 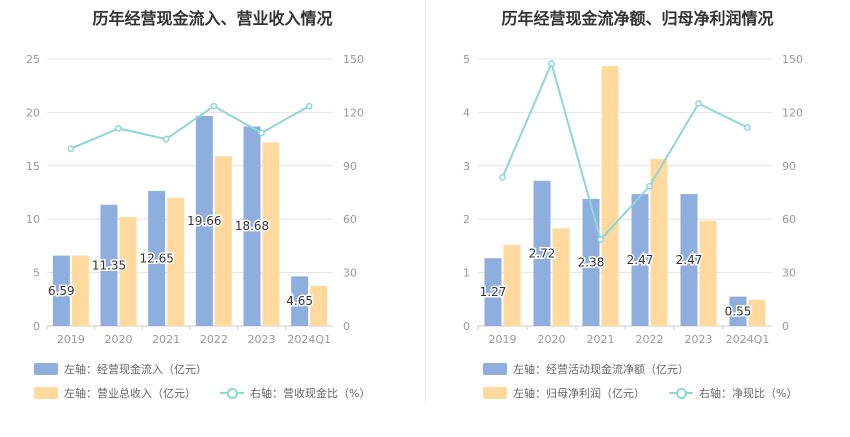 I want to click on bar-data-label: 6.59, so click(x=61, y=291).